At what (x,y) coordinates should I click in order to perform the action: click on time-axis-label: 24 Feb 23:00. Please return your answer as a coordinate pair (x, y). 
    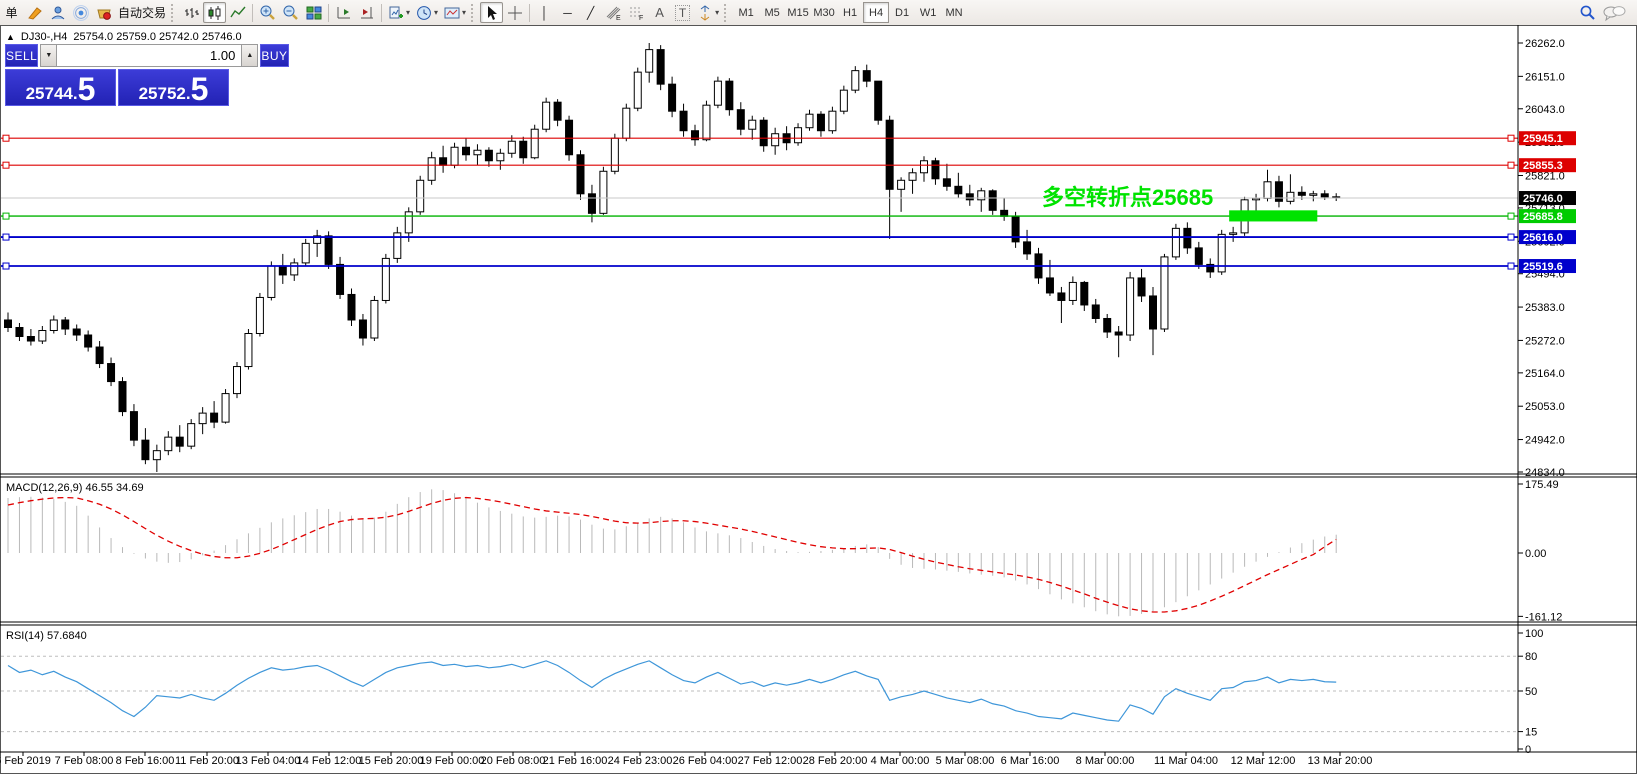
    Looking at the image, I should click on (640, 761).